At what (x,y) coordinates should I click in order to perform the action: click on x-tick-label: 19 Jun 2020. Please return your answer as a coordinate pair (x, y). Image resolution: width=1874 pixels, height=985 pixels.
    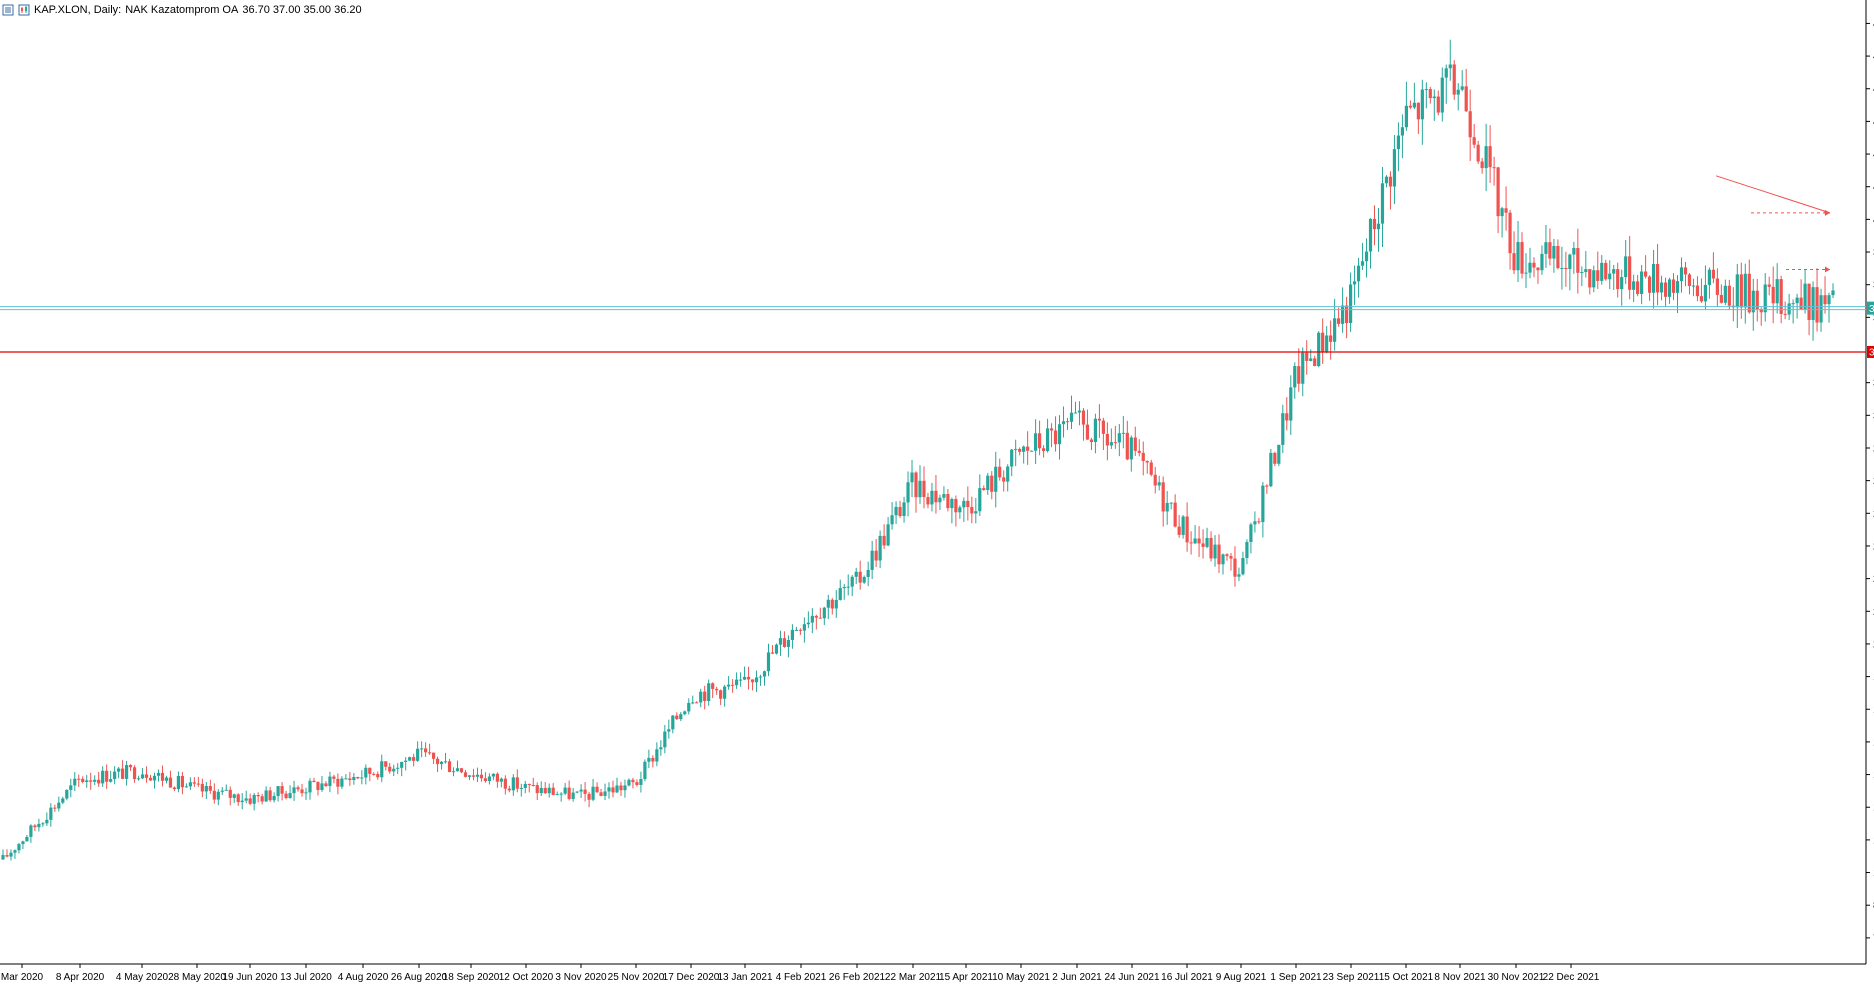
    Looking at the image, I should click on (249, 977).